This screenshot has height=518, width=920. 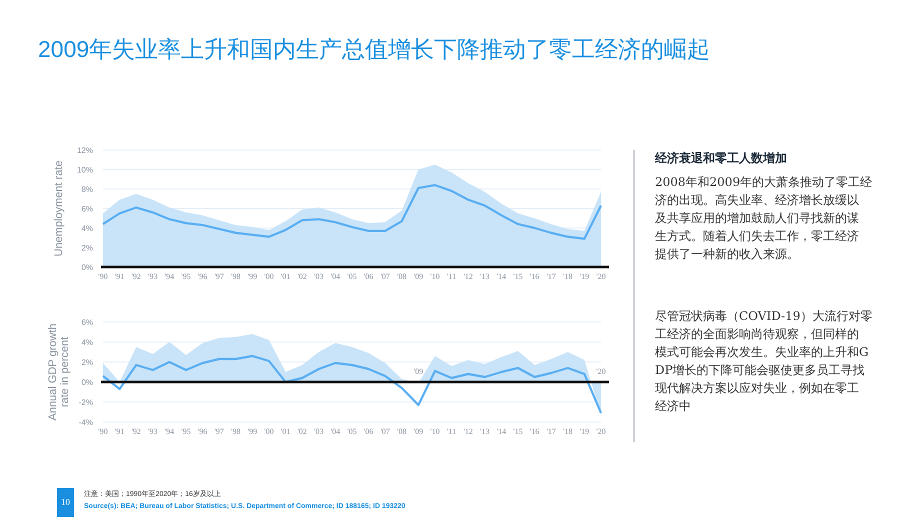 What do you see at coordinates (352, 212) in the screenshot?
I see `line-series` at bounding box center [352, 212].